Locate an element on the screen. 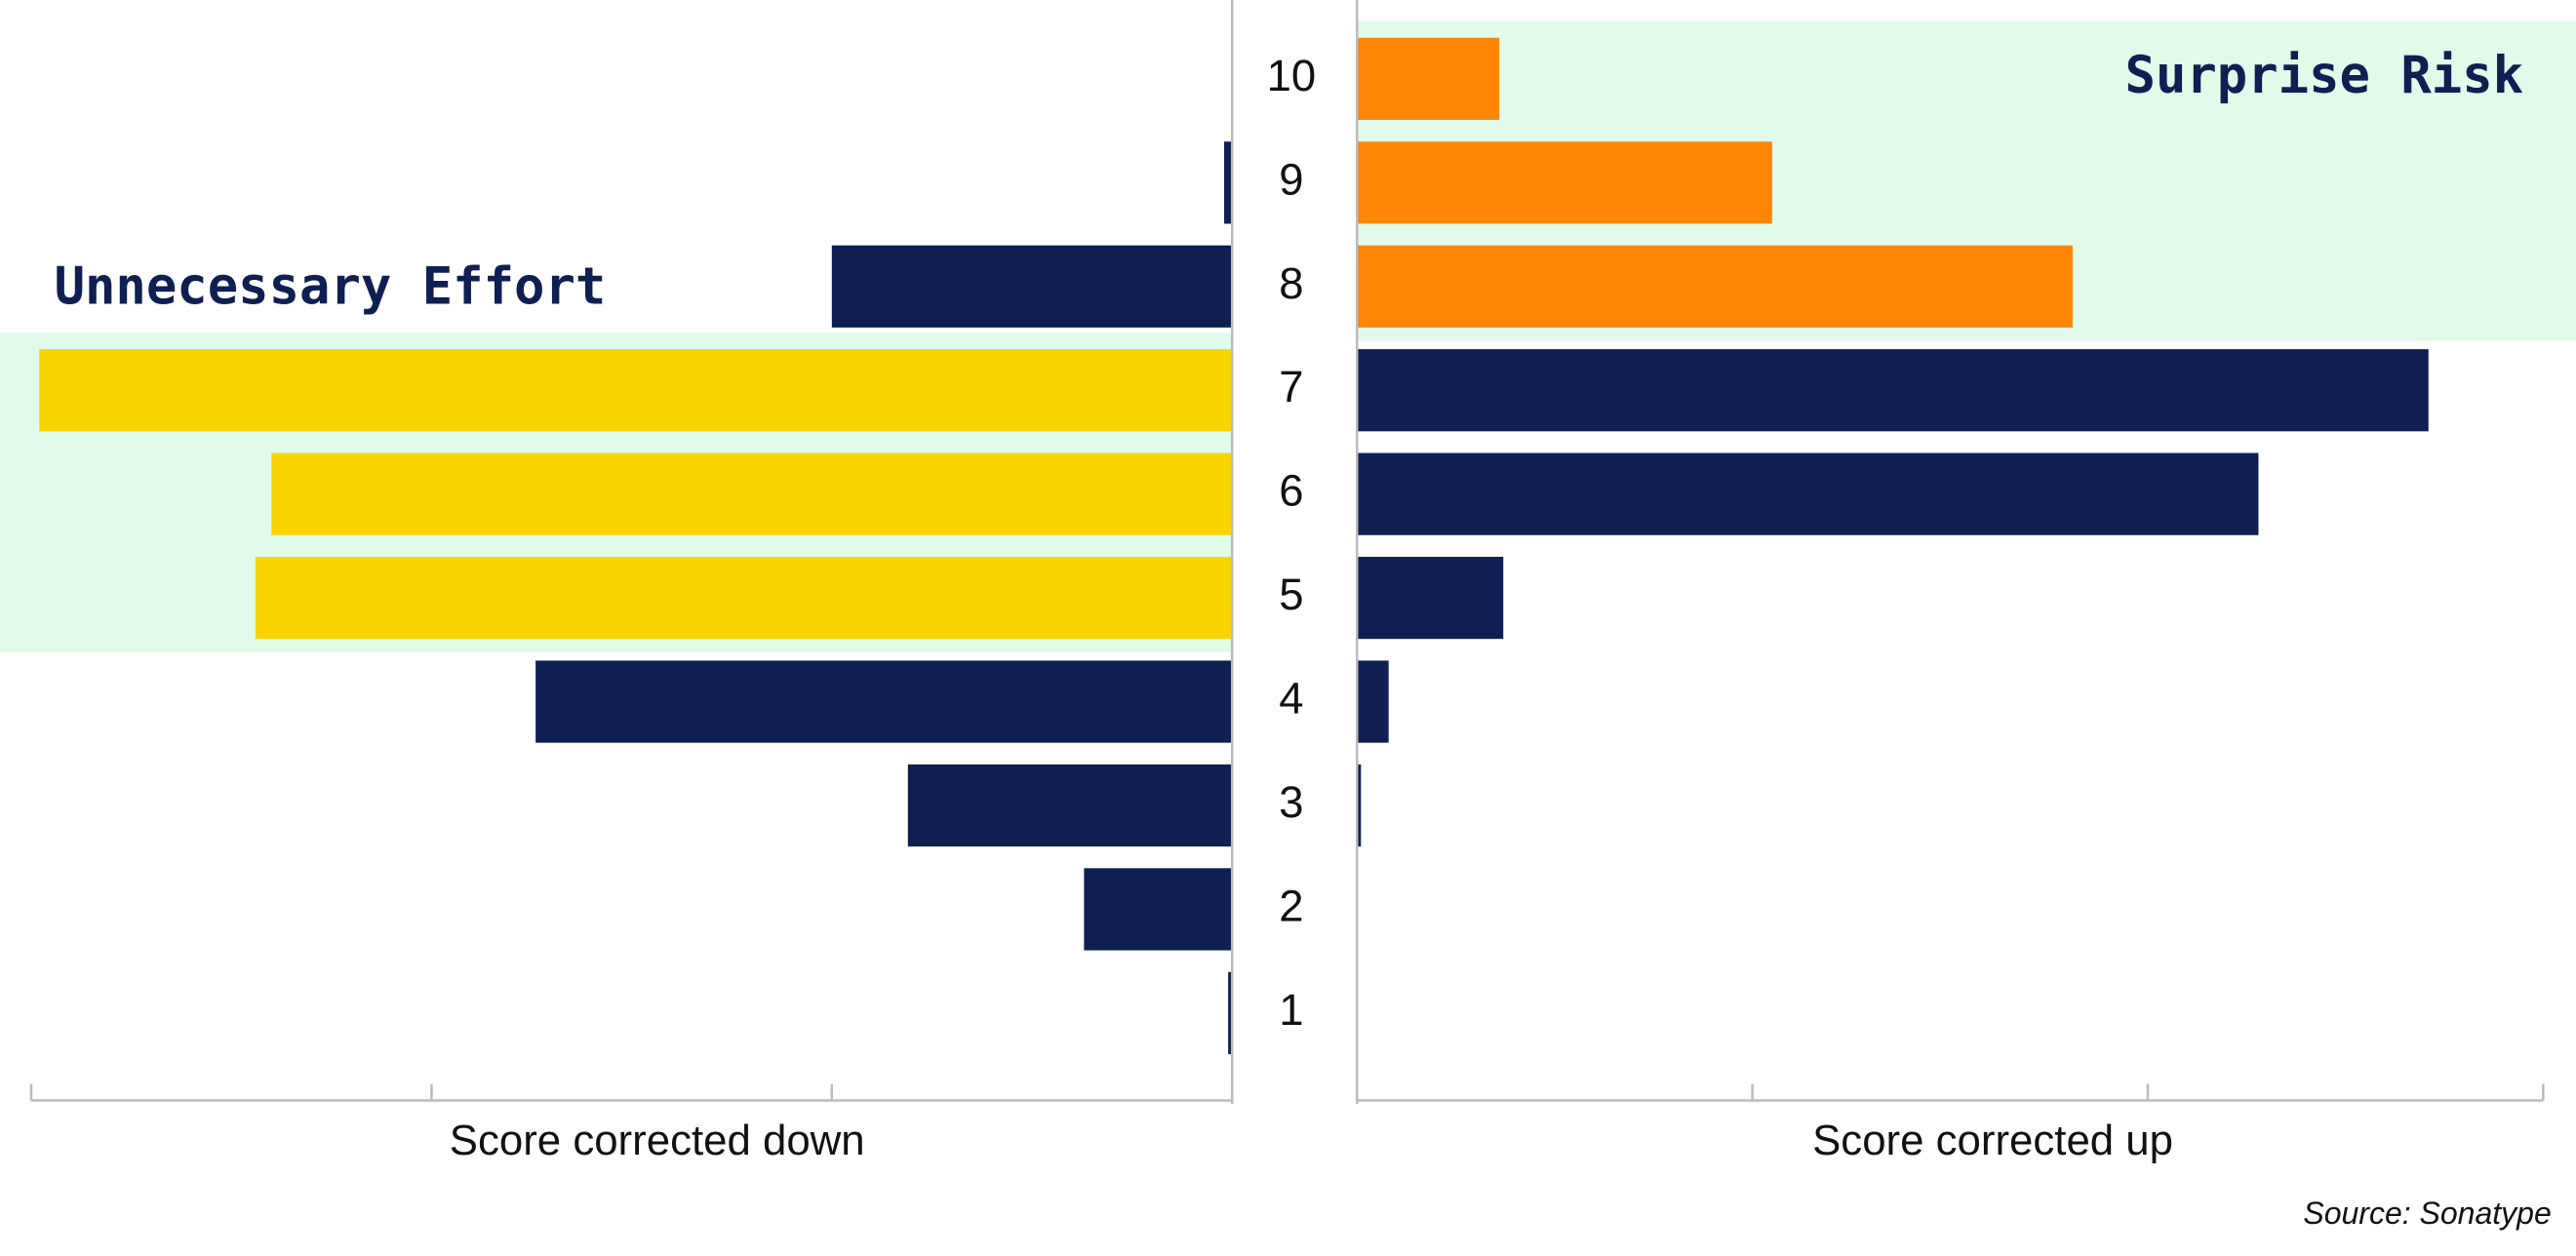  axis-label: Score corrected up is located at coordinates (1992, 1140).